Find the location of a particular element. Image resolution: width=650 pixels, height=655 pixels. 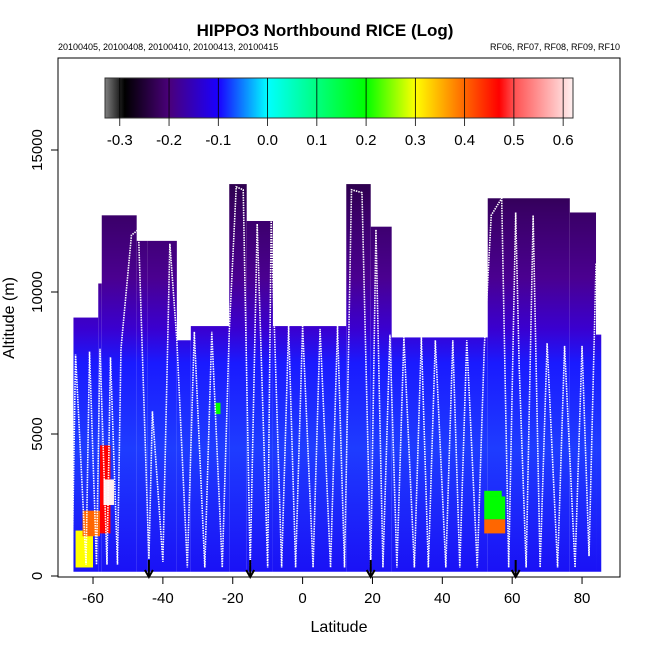

x-tick-label: 20 is located at coordinates (372, 598).